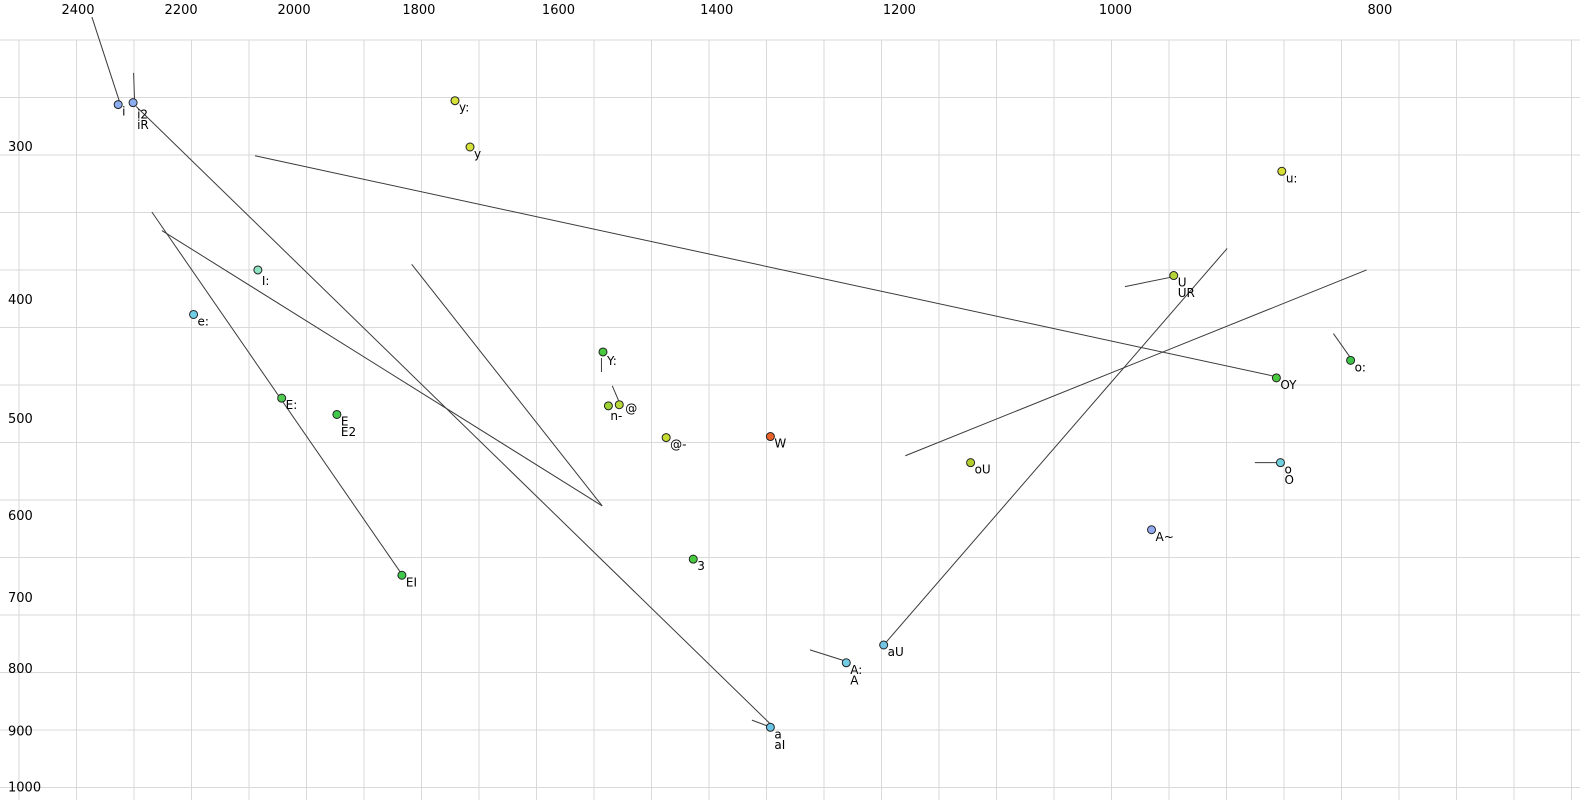  What do you see at coordinates (292, 405) in the screenshot?
I see `point-label-E_: E:` at bounding box center [292, 405].